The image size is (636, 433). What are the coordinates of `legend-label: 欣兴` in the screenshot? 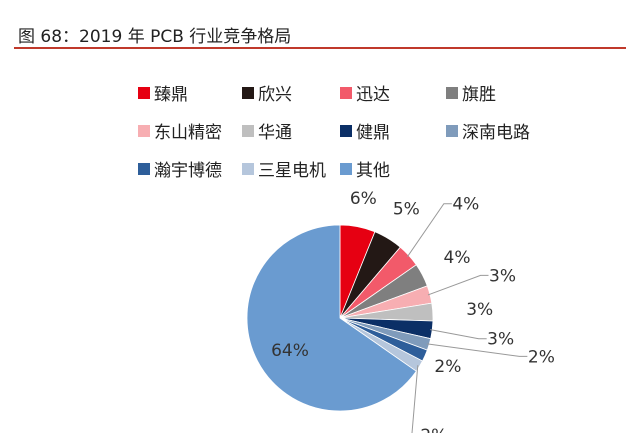 It's located at (275, 95).